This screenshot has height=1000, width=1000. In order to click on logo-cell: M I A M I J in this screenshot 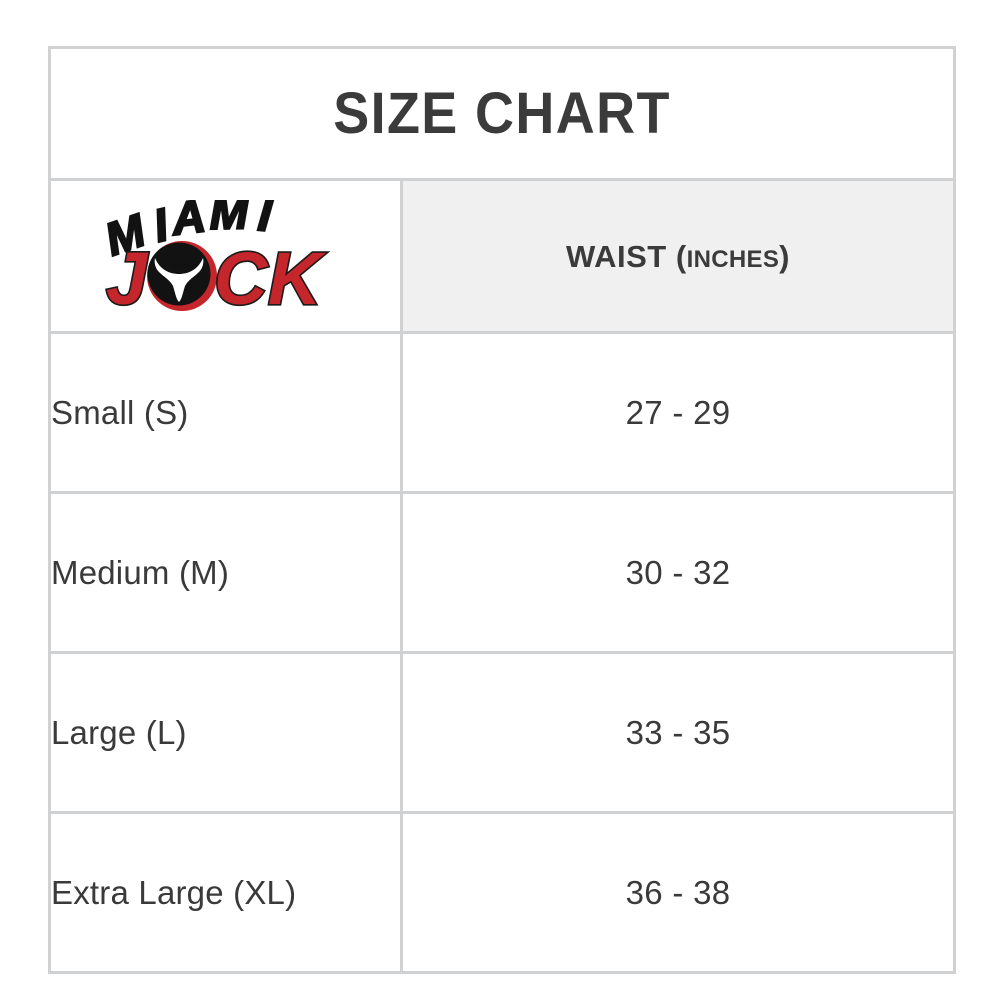, I will do `click(225, 256)`.